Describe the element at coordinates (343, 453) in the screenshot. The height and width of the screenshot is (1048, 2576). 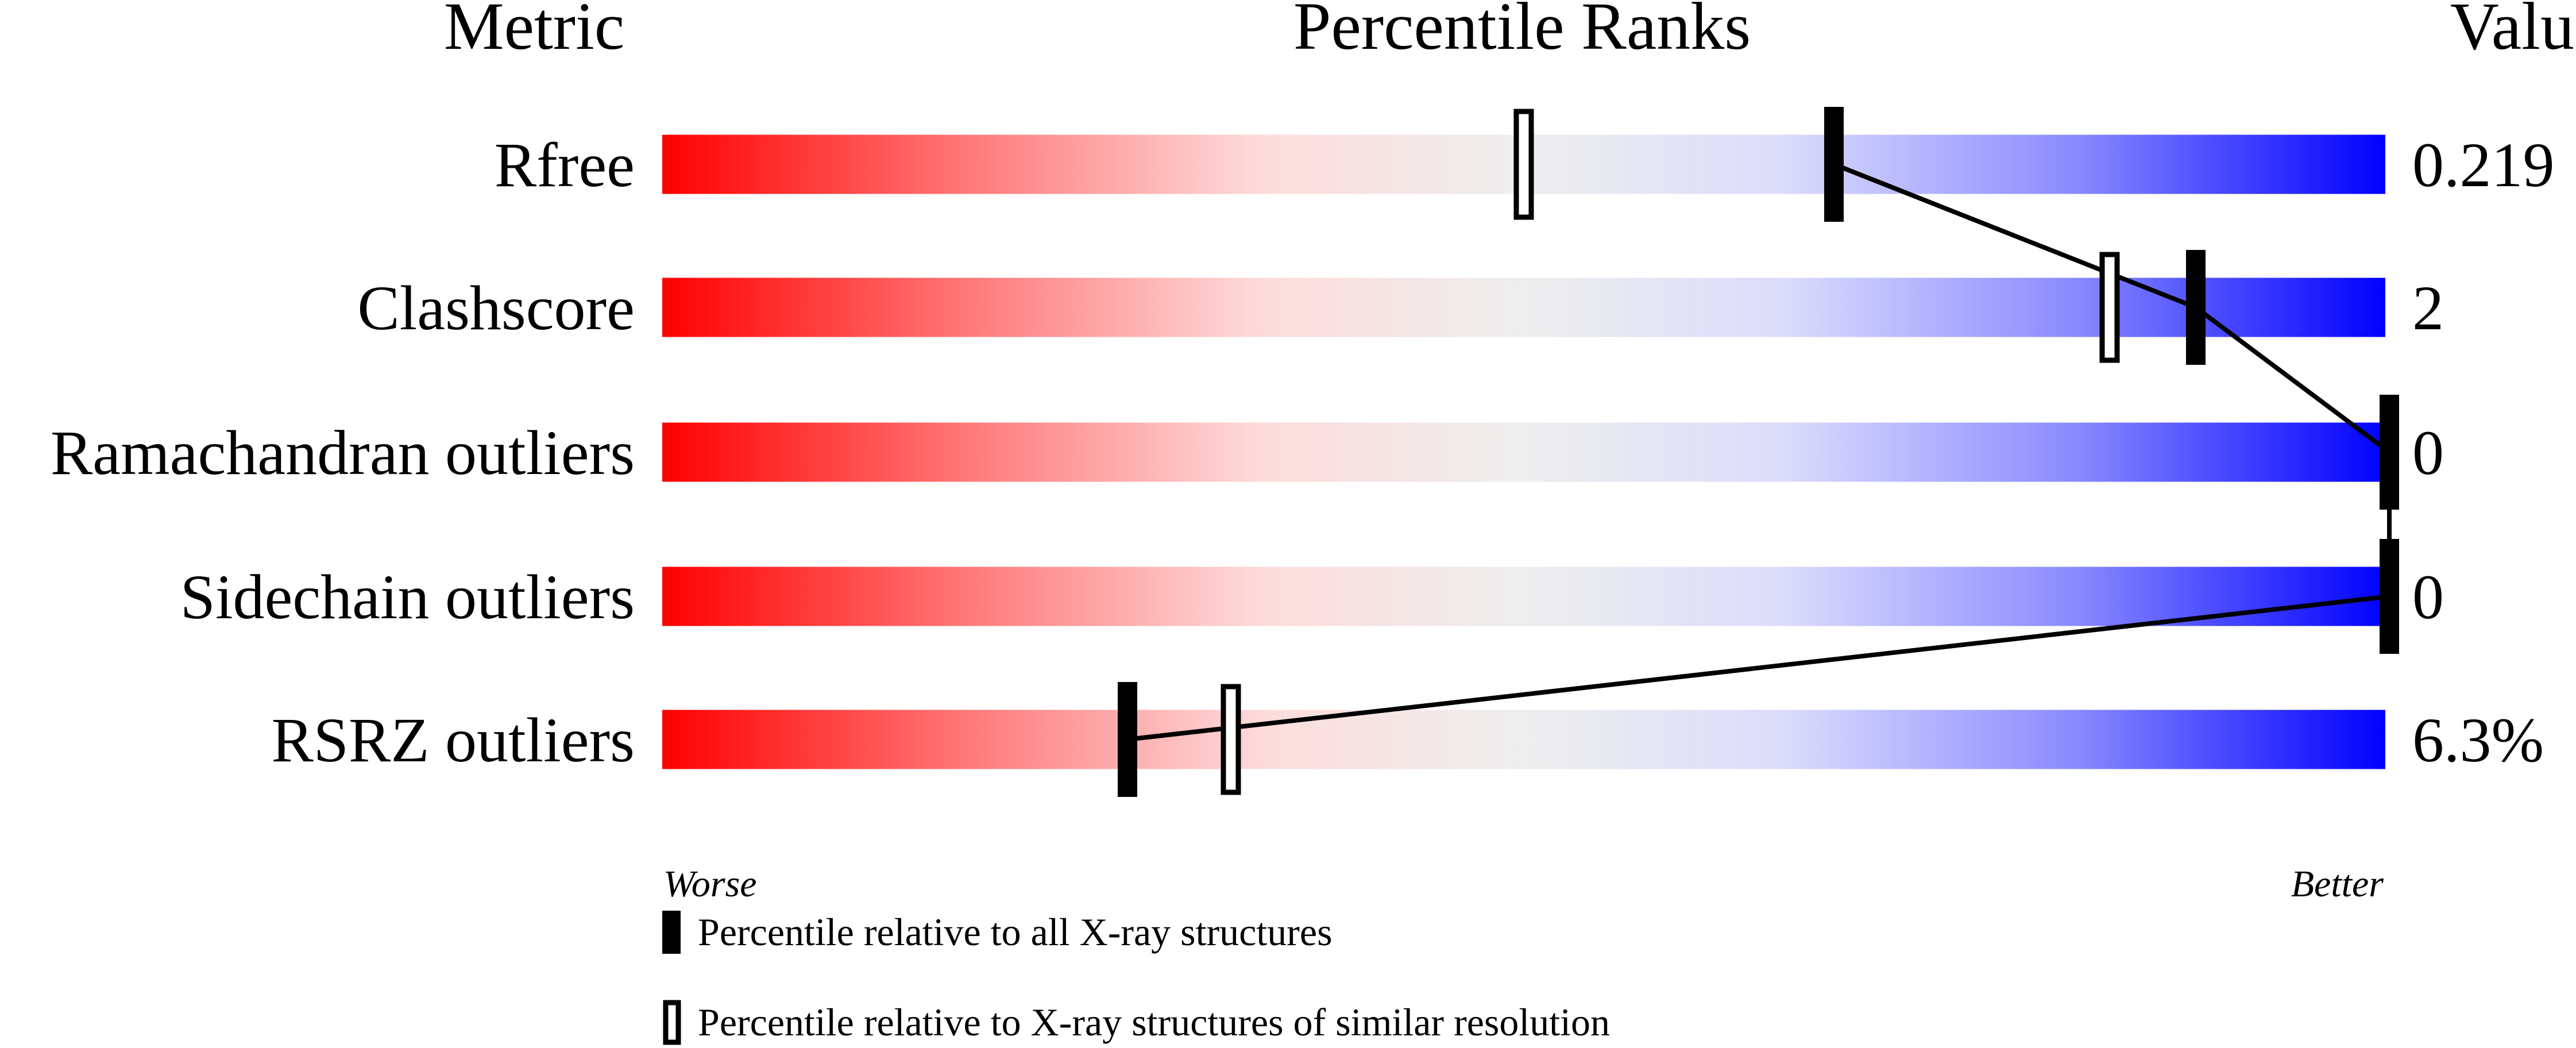
I see `metric-label: Ramachandran outliers` at that location.